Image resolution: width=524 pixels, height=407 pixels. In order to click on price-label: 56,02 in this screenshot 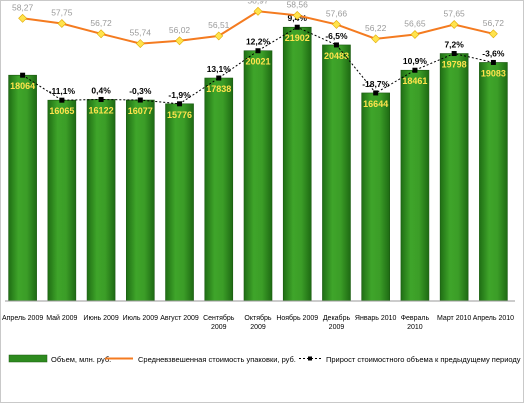, I will do `click(180, 30)`.